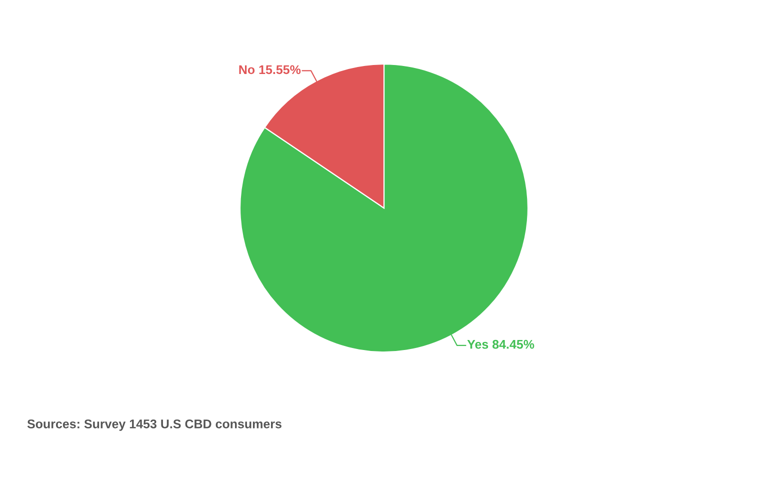 The width and height of the screenshot is (768, 489). I want to click on source-note: Sources: Survey 1453 U.S CBD consumers, so click(154, 425).